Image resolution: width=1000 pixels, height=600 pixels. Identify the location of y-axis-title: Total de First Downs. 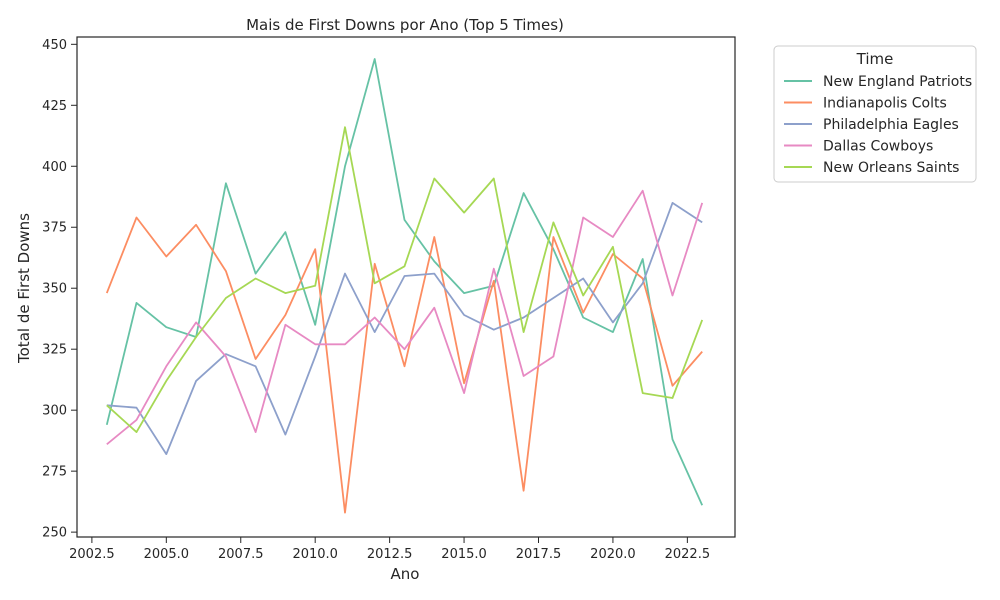
(24, 288).